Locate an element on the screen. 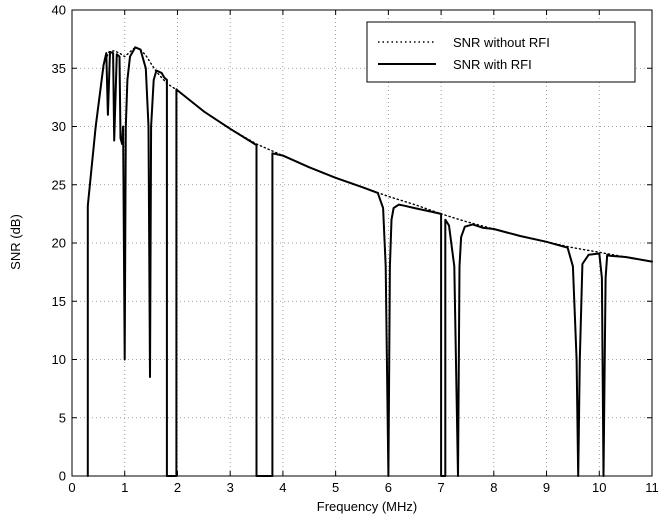 The height and width of the screenshot is (516, 662). y-tick-label: 40 is located at coordinates (59, 10).